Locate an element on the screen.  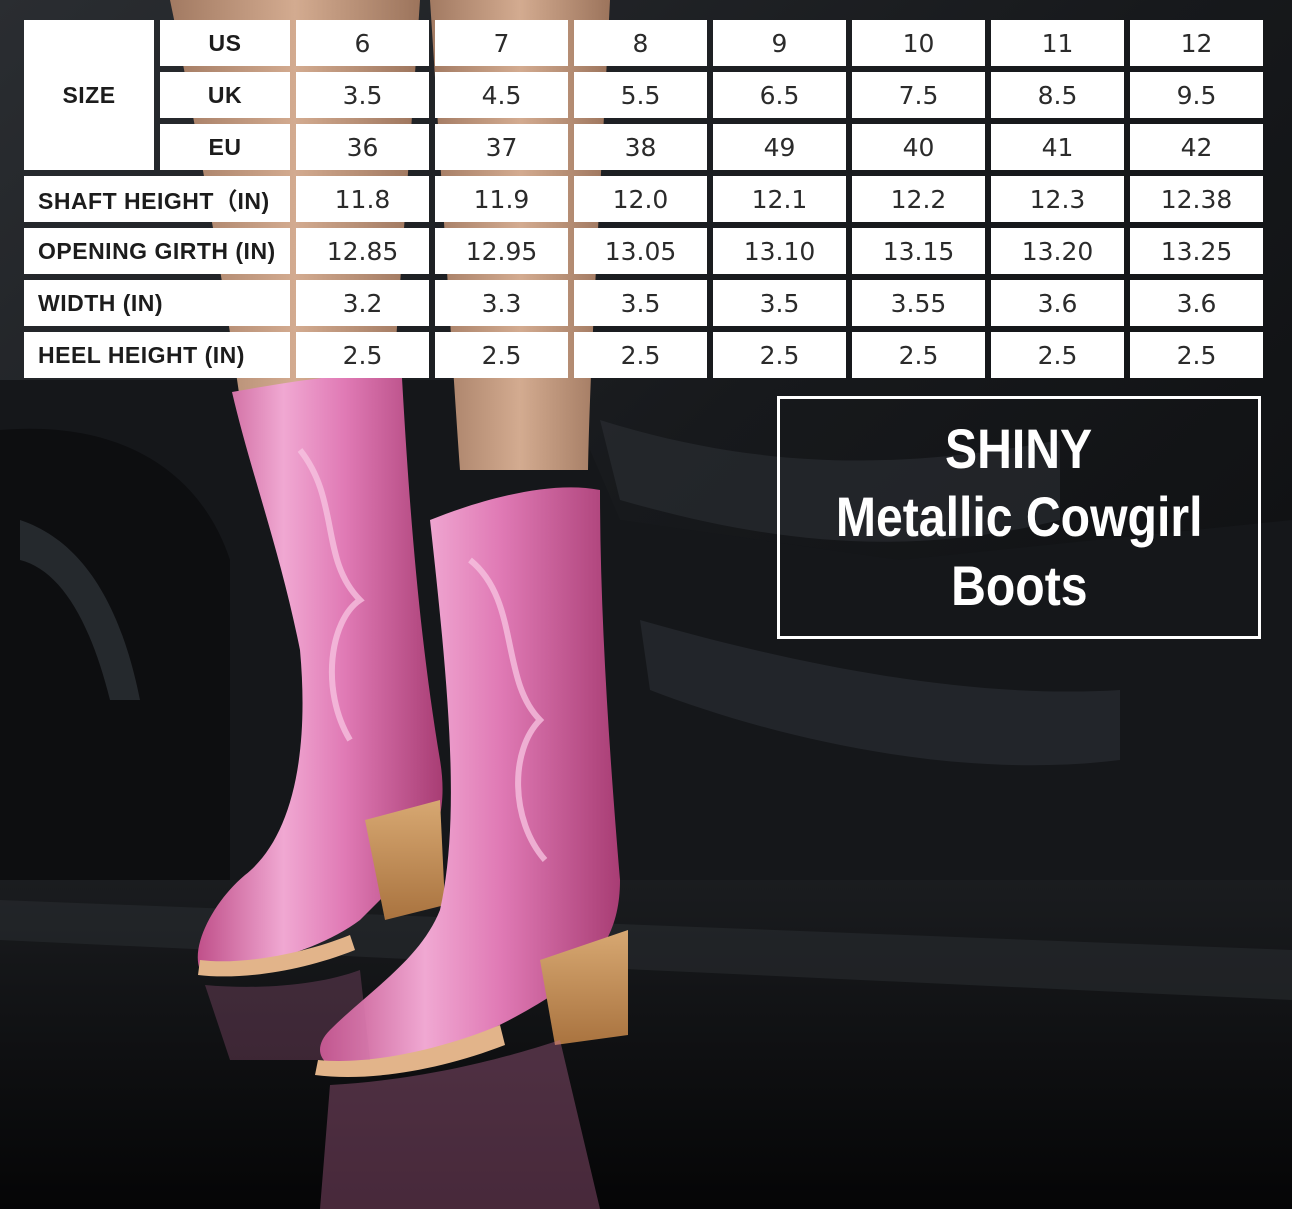
measure-label: SHAFT HEIGHT（IN) is located at coordinates (157, 199).